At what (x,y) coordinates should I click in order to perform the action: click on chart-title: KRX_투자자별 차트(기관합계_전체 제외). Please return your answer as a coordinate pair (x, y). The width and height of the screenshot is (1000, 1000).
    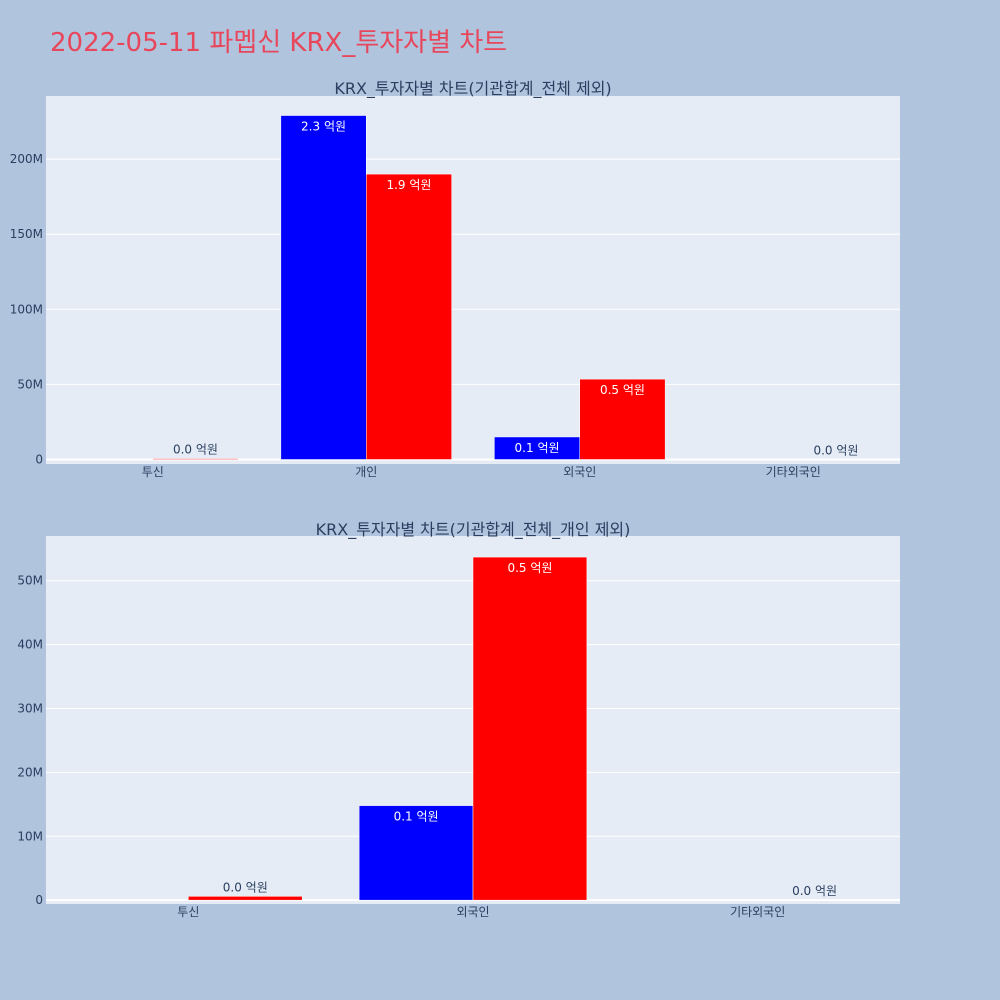
    Looking at the image, I should click on (472, 89).